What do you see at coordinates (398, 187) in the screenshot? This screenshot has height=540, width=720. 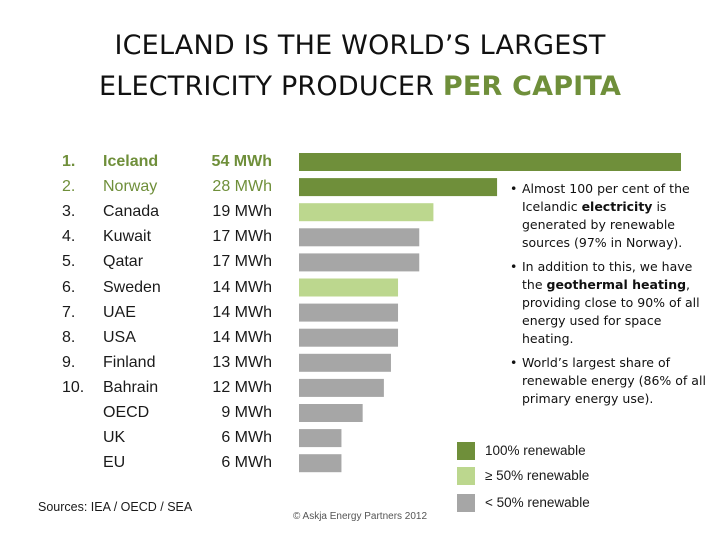 I see `bar-norway` at bounding box center [398, 187].